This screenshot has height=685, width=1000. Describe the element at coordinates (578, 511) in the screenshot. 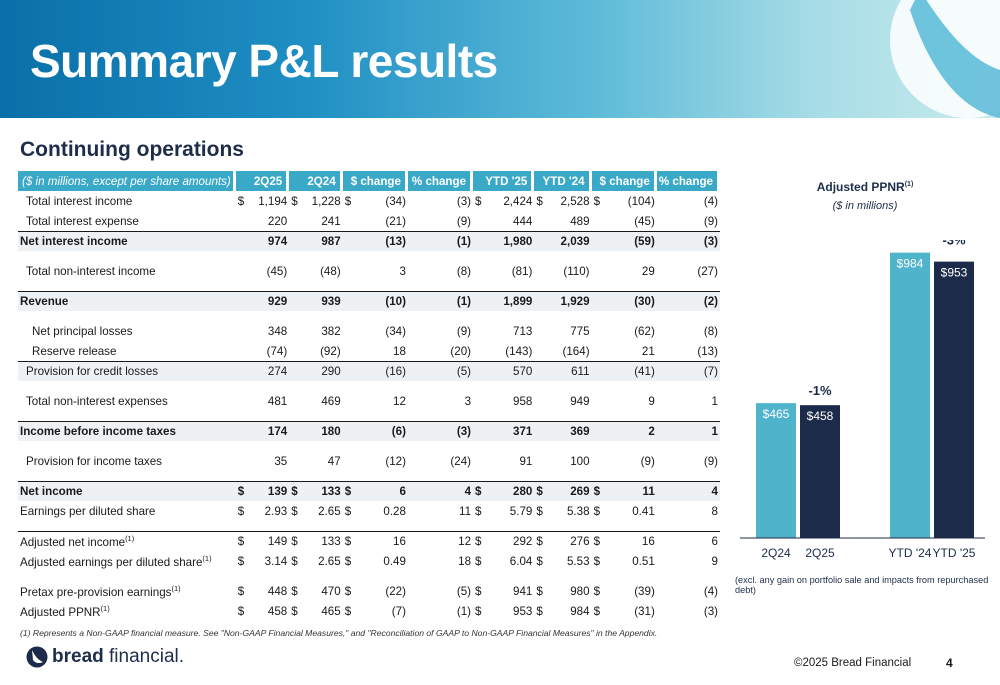

I see `cell-value: 5.38` at that location.